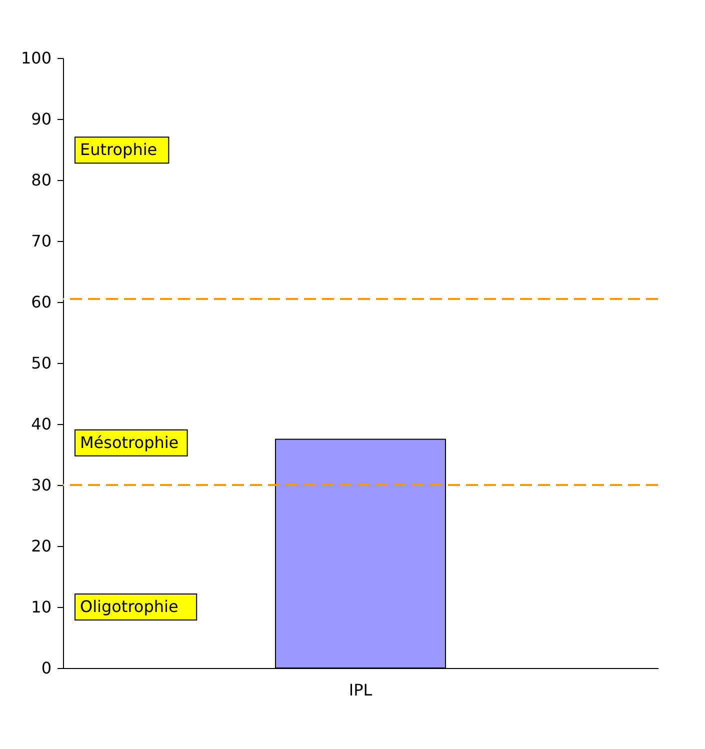  I want to click on y-tick-label: 50, so click(41, 363).